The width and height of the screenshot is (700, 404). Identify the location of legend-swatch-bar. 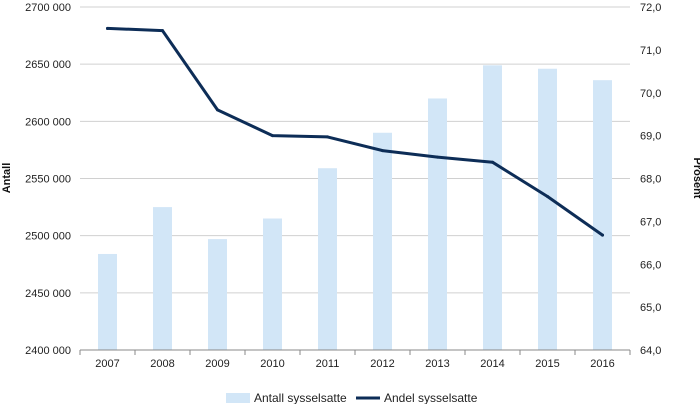
(238, 398).